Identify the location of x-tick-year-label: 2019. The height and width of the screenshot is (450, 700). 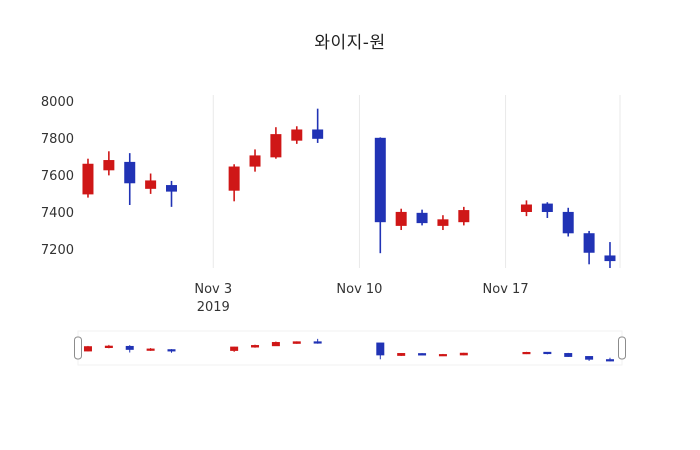
(213, 307).